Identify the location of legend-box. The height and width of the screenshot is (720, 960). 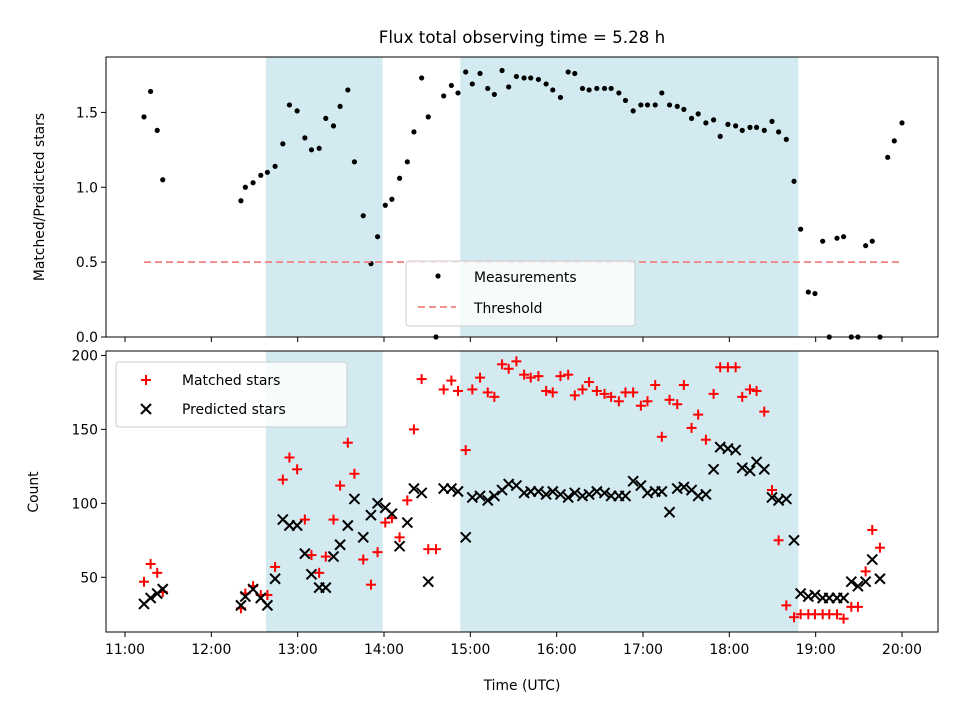
(520, 293).